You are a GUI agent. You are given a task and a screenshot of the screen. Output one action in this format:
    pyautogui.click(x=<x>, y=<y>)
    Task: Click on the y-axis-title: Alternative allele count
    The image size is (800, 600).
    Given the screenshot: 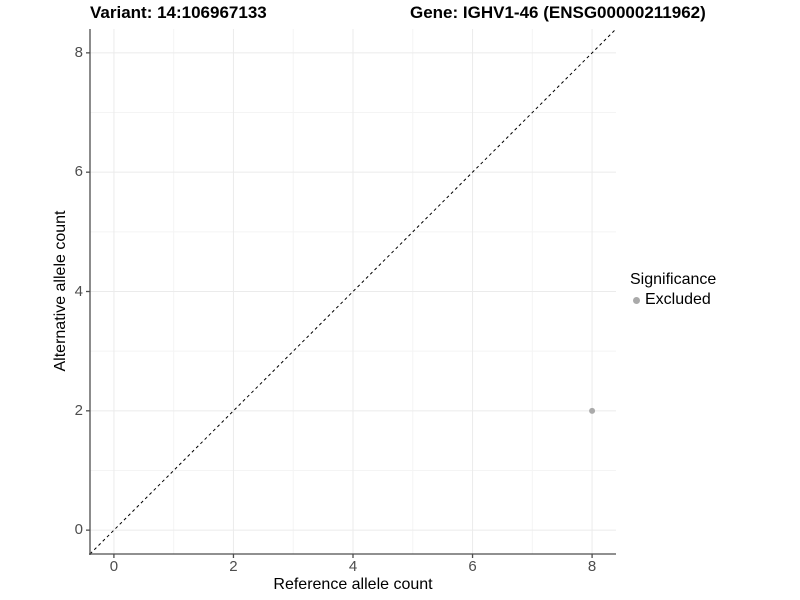 What is the action you would take?
    pyautogui.click(x=60, y=291)
    